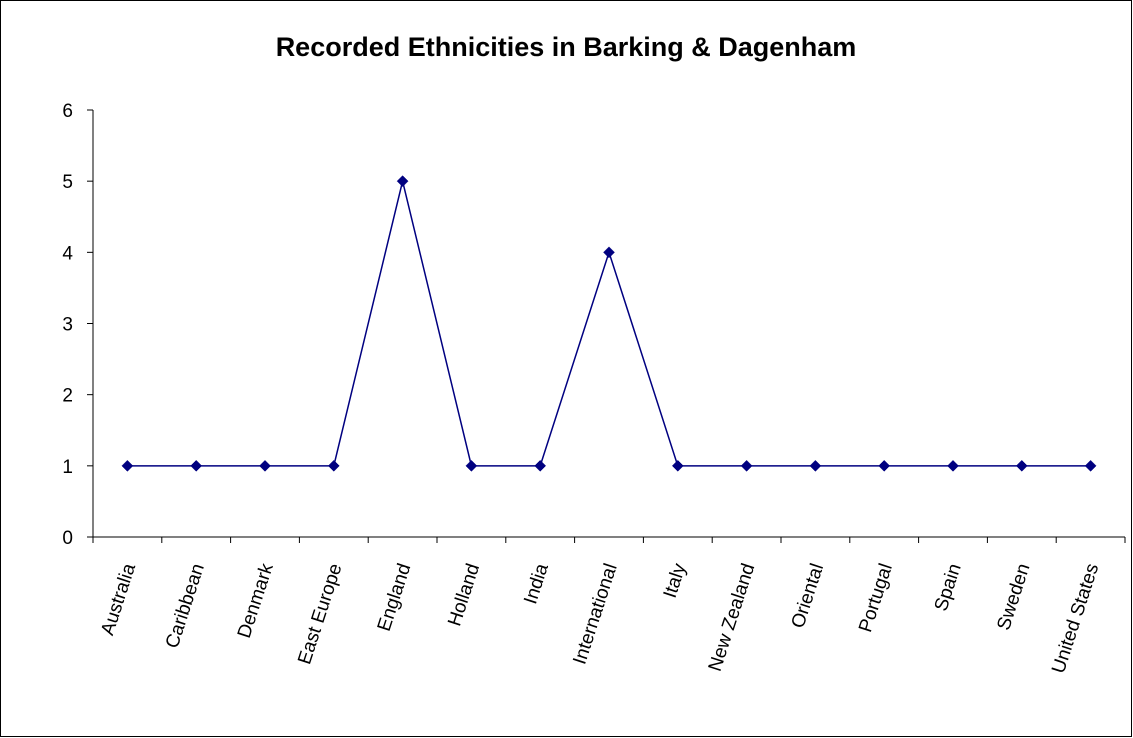  Describe the element at coordinates (118, 599) in the screenshot. I see `x-tick-label: Australia` at that location.